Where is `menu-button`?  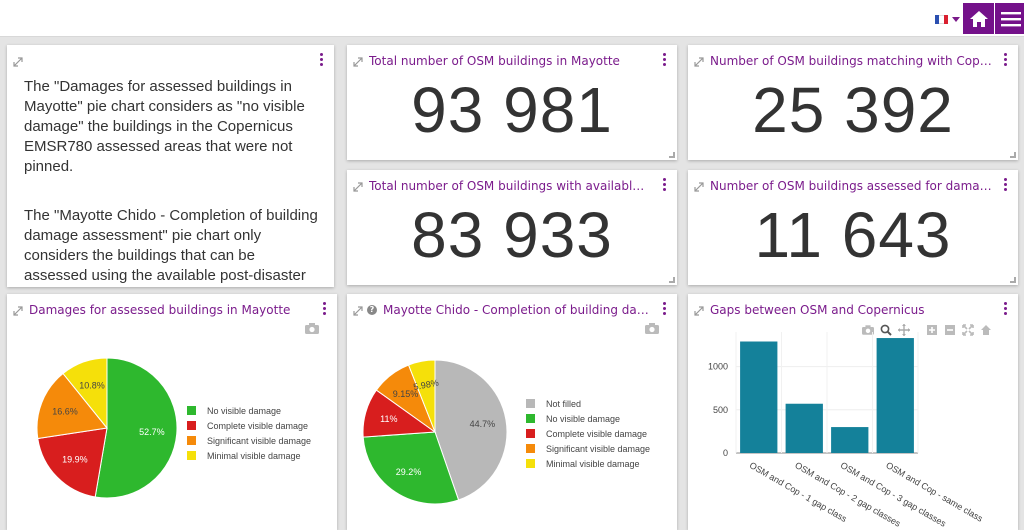 menu-button is located at coordinates (1009, 18).